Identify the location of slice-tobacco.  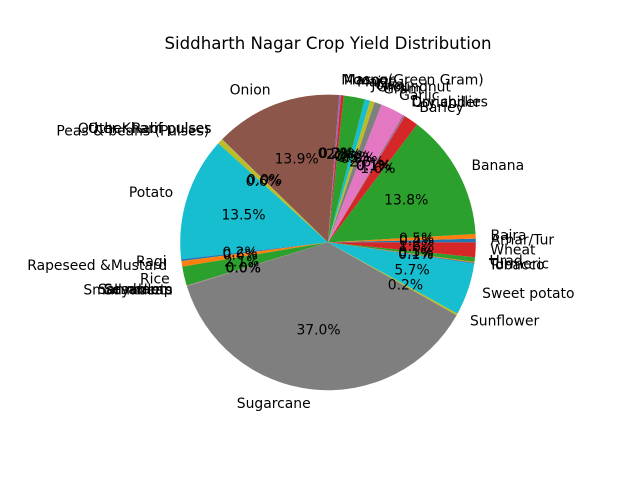
(401, 253).